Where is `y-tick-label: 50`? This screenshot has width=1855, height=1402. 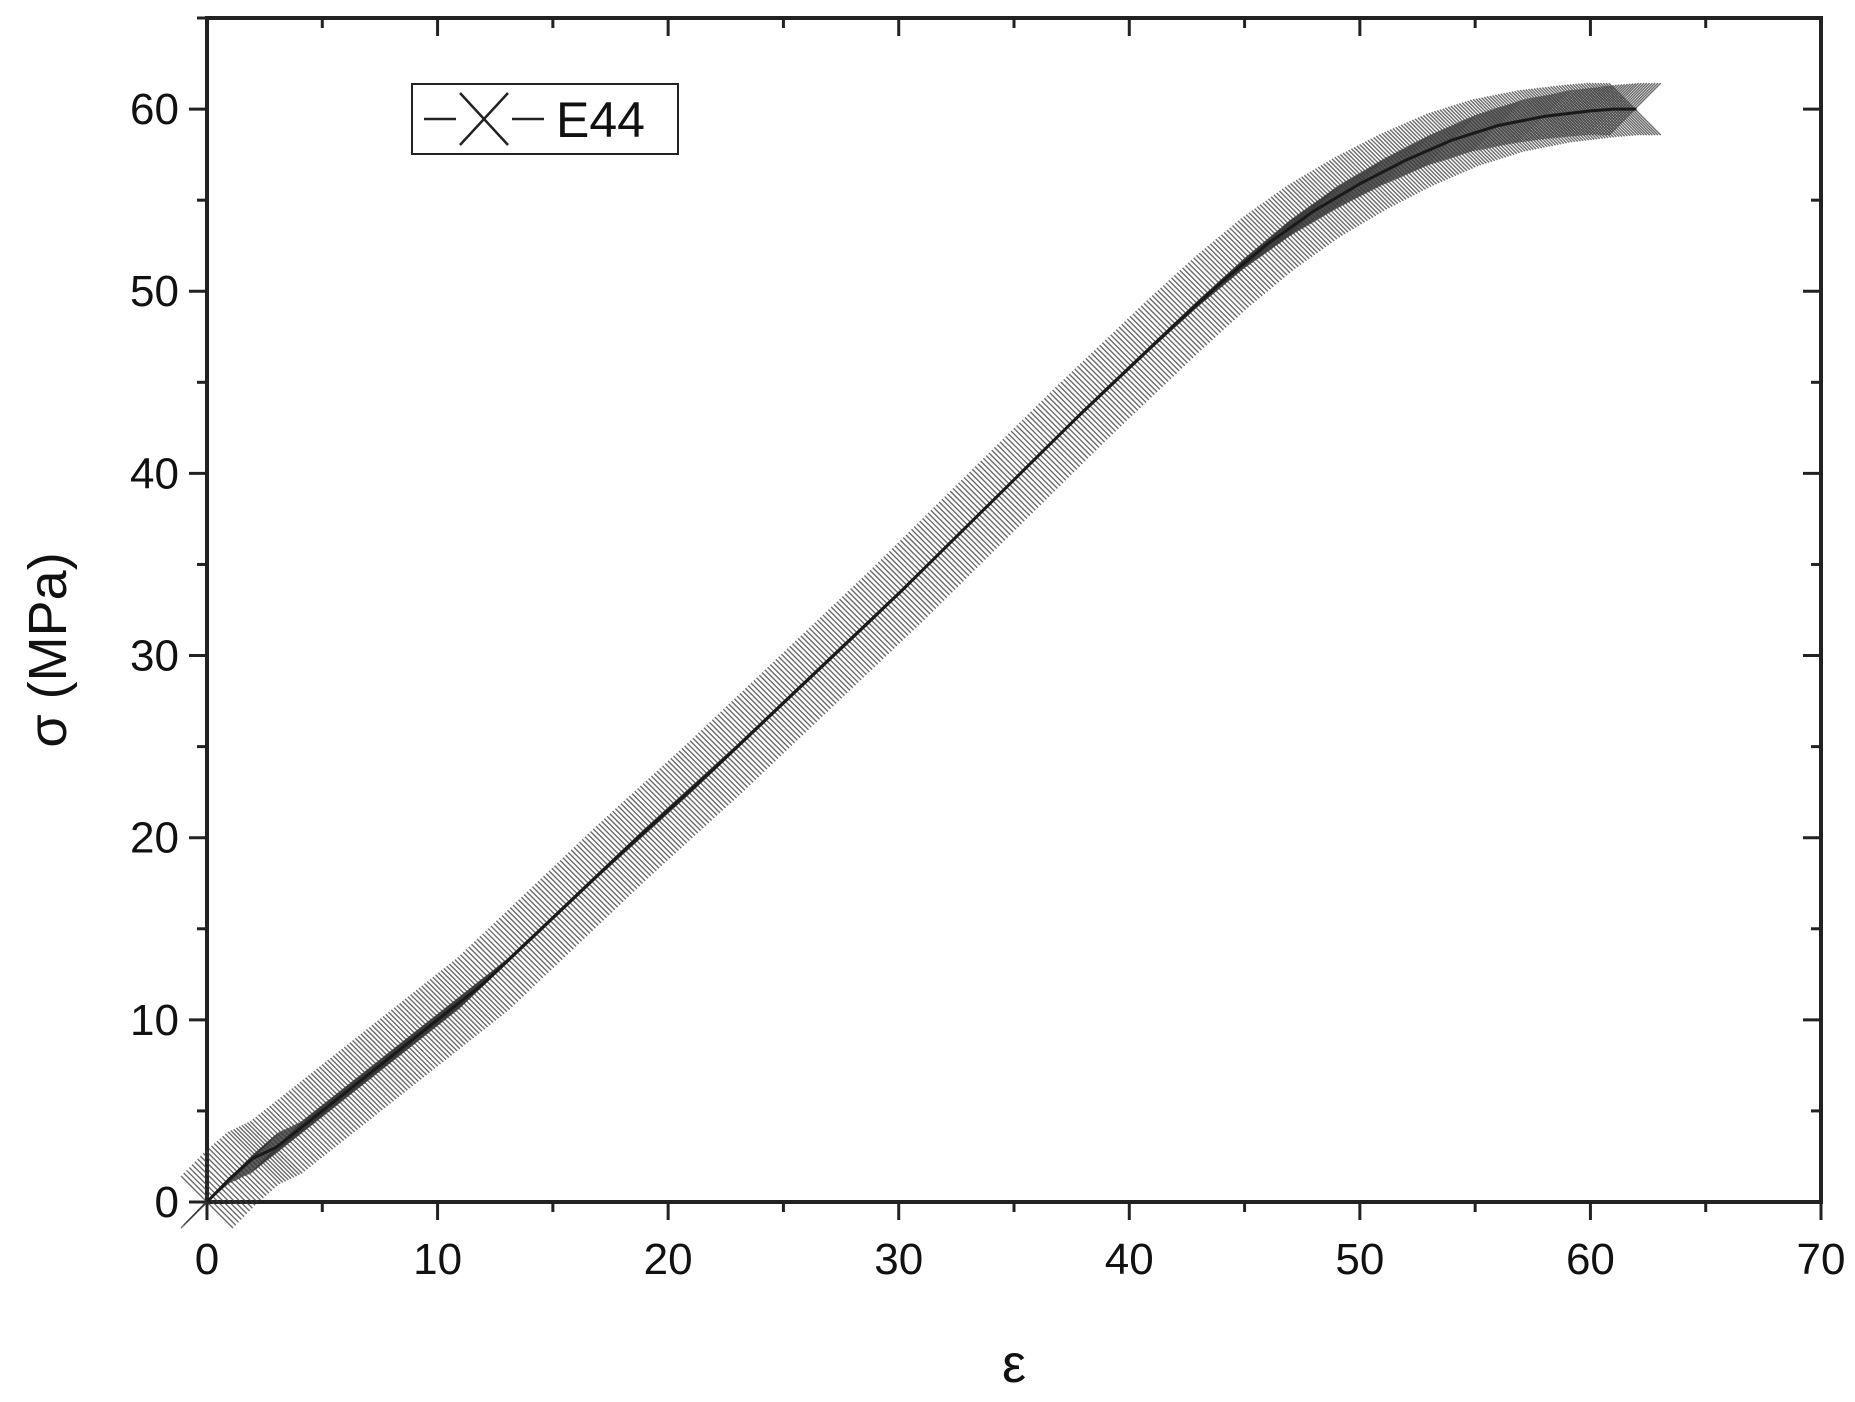 y-tick-label: 50 is located at coordinates (154, 291).